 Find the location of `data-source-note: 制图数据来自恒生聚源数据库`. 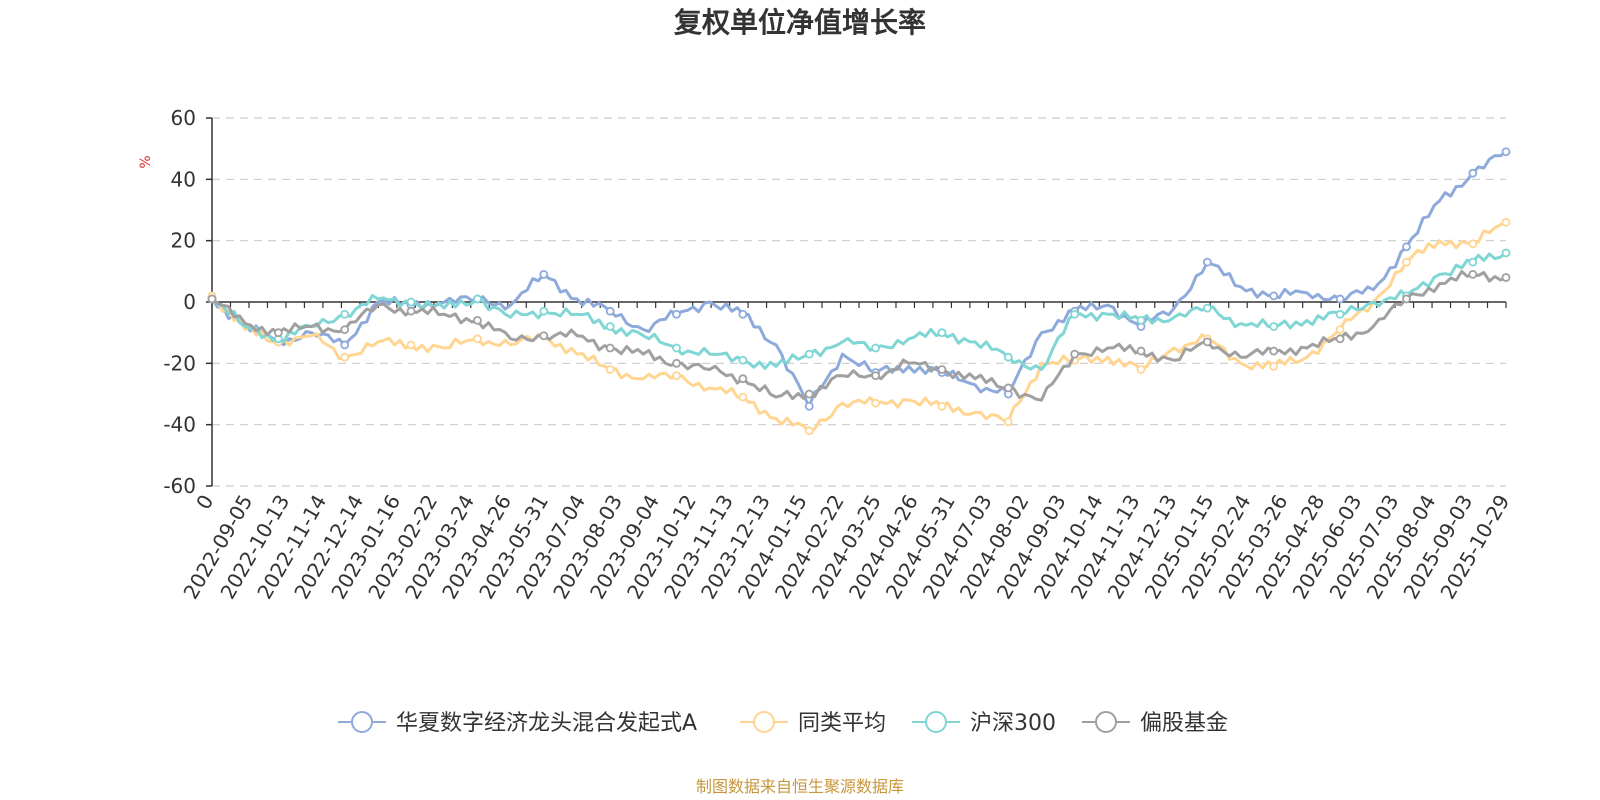

data-source-note: 制图数据来自恒生聚源数据库 is located at coordinates (800, 786).